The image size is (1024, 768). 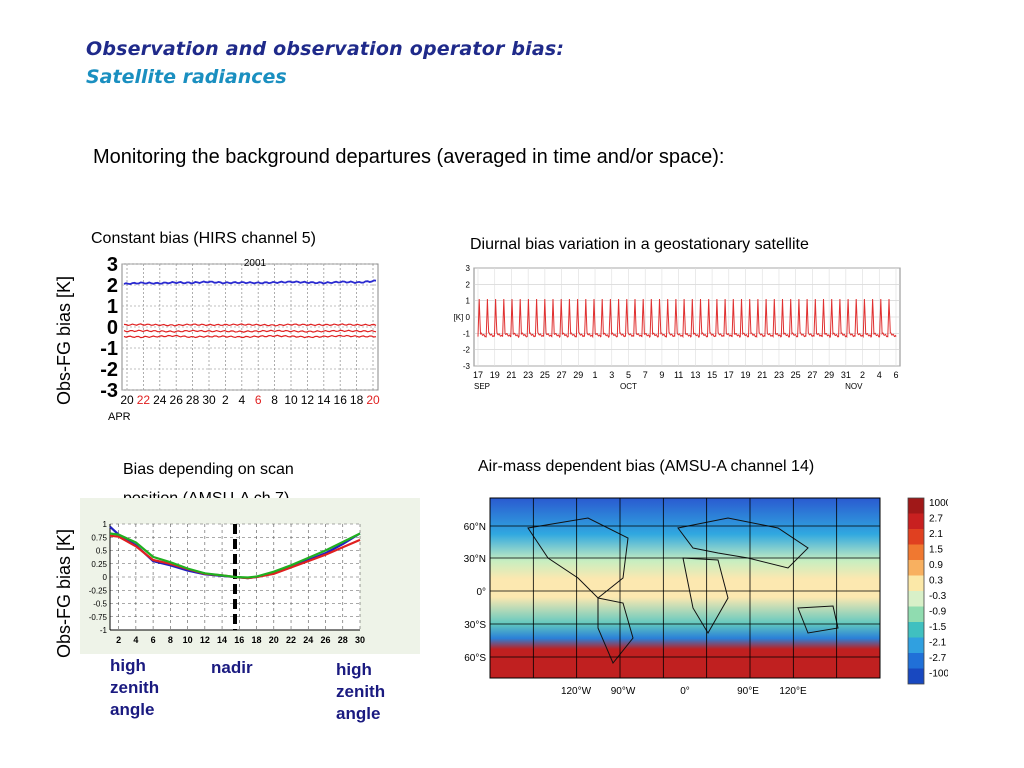 I want to click on x-tick-label: 11, so click(x=678, y=375).